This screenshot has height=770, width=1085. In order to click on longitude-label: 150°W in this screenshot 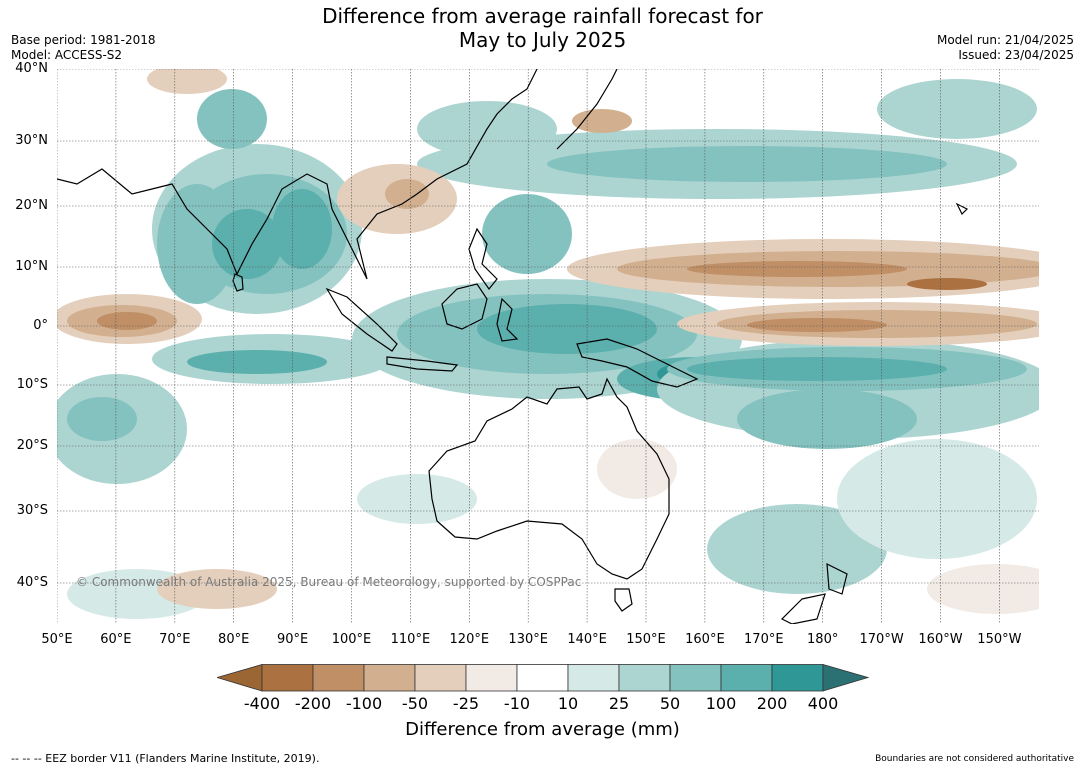, I will do `click(999, 639)`.